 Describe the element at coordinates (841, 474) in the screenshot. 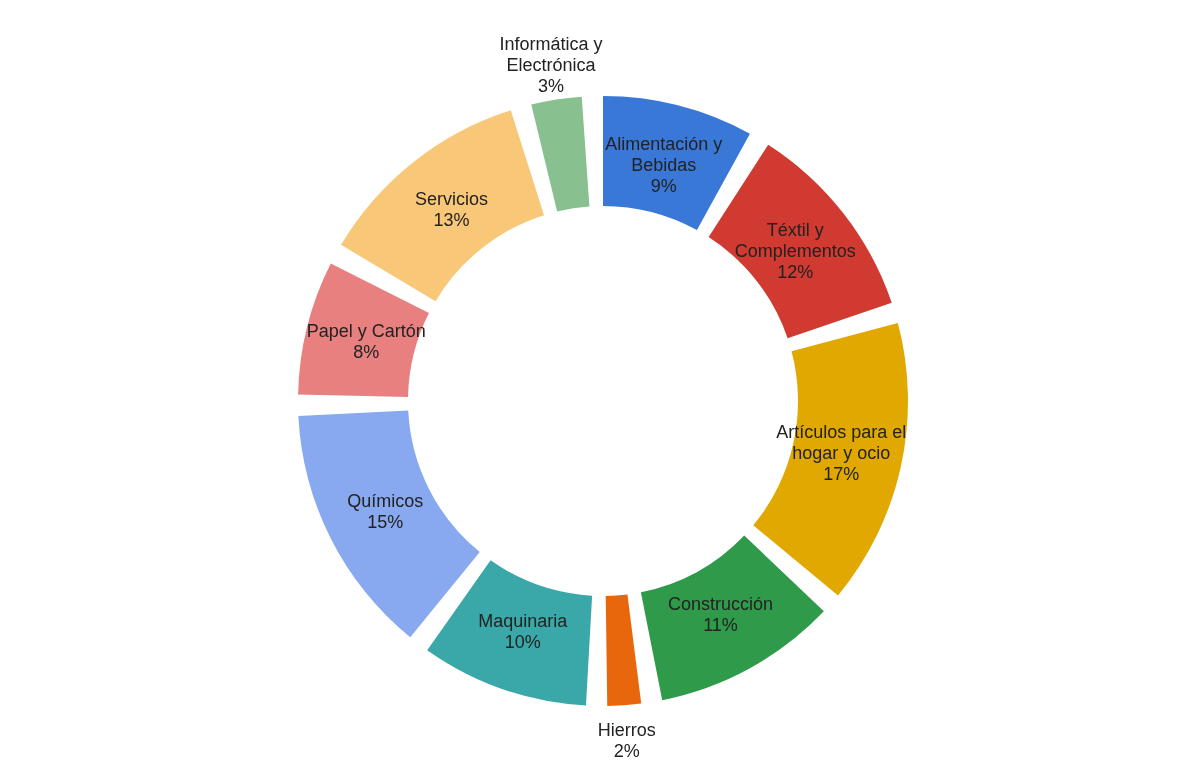

I see `data-label: 17%` at that location.